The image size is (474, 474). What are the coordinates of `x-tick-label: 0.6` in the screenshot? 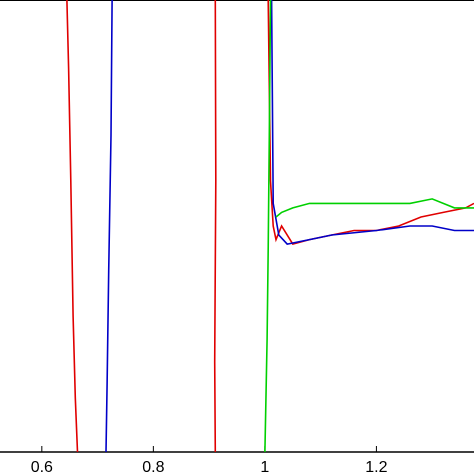 It's located at (42, 466).